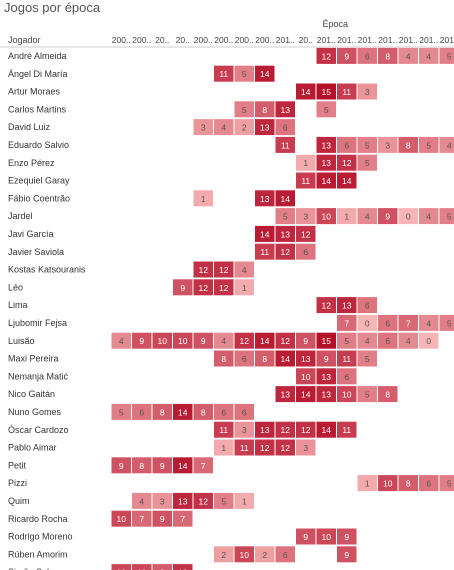  Describe the element at coordinates (327, 92) in the screenshot. I see `cell-value-label: 15` at that location.